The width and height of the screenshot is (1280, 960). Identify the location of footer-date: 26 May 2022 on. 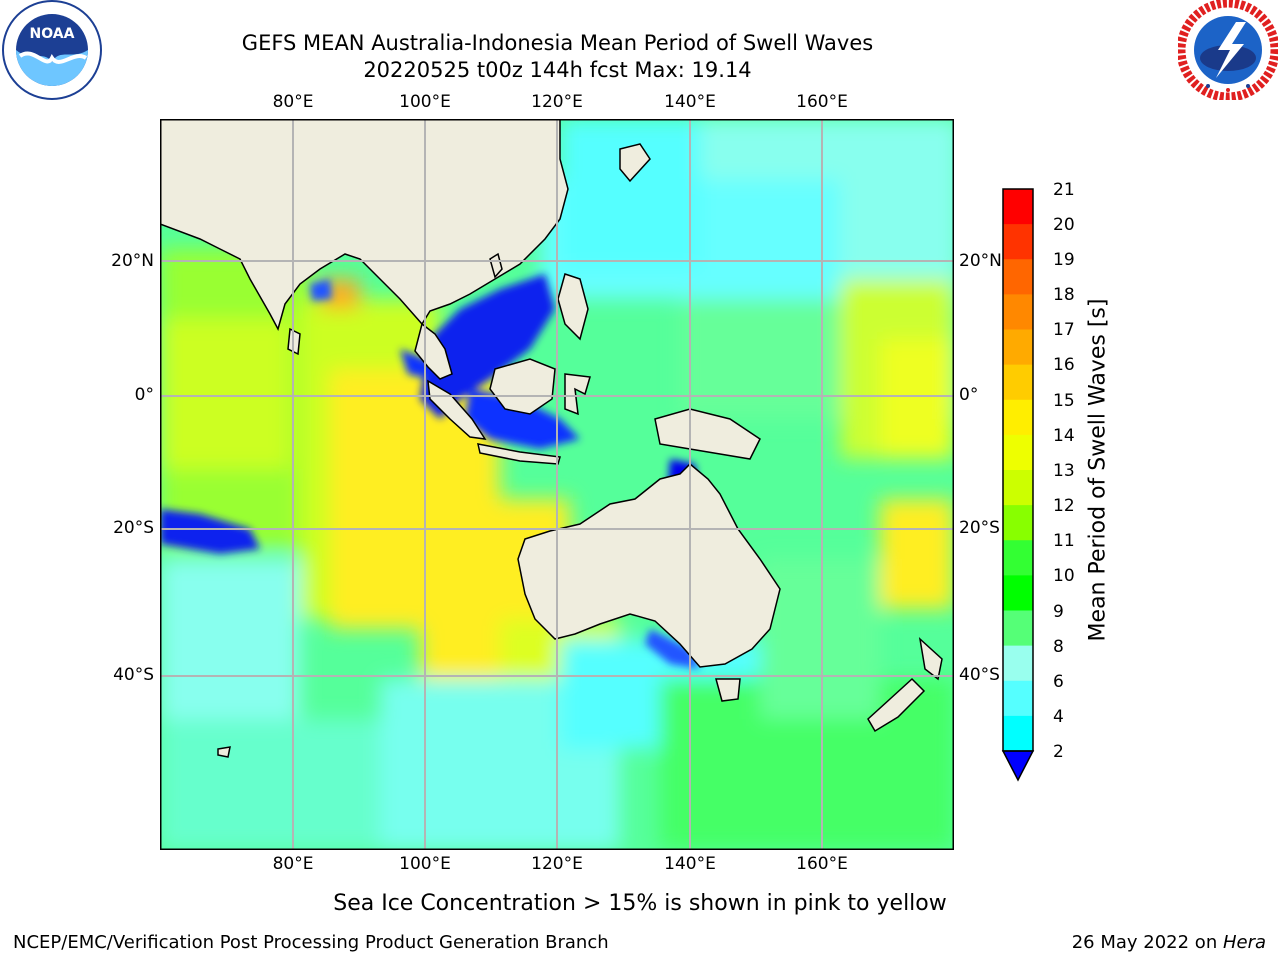
(1147, 942).